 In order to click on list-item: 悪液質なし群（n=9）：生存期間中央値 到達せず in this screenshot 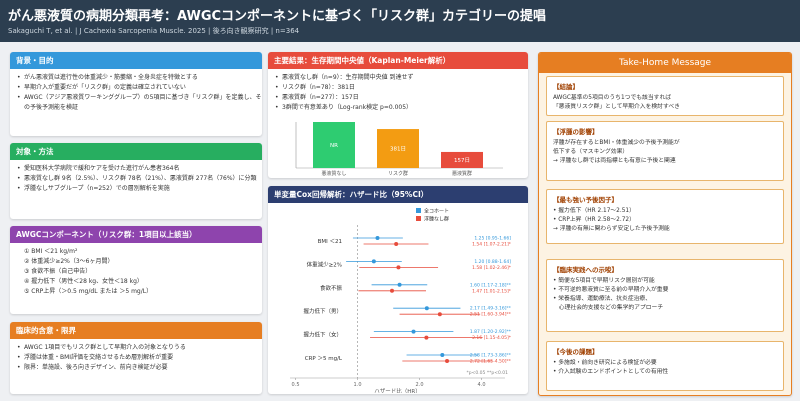, I will do `click(398, 78)`.